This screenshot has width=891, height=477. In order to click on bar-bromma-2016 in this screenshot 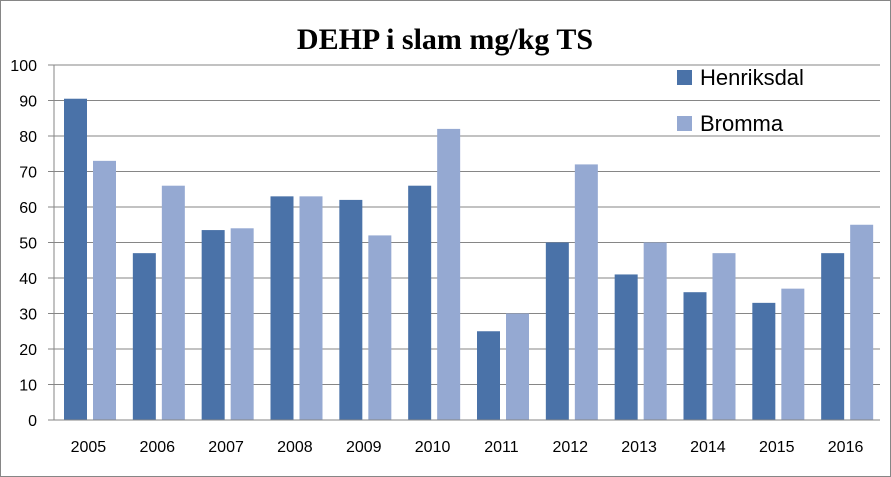, I will do `click(862, 322)`.